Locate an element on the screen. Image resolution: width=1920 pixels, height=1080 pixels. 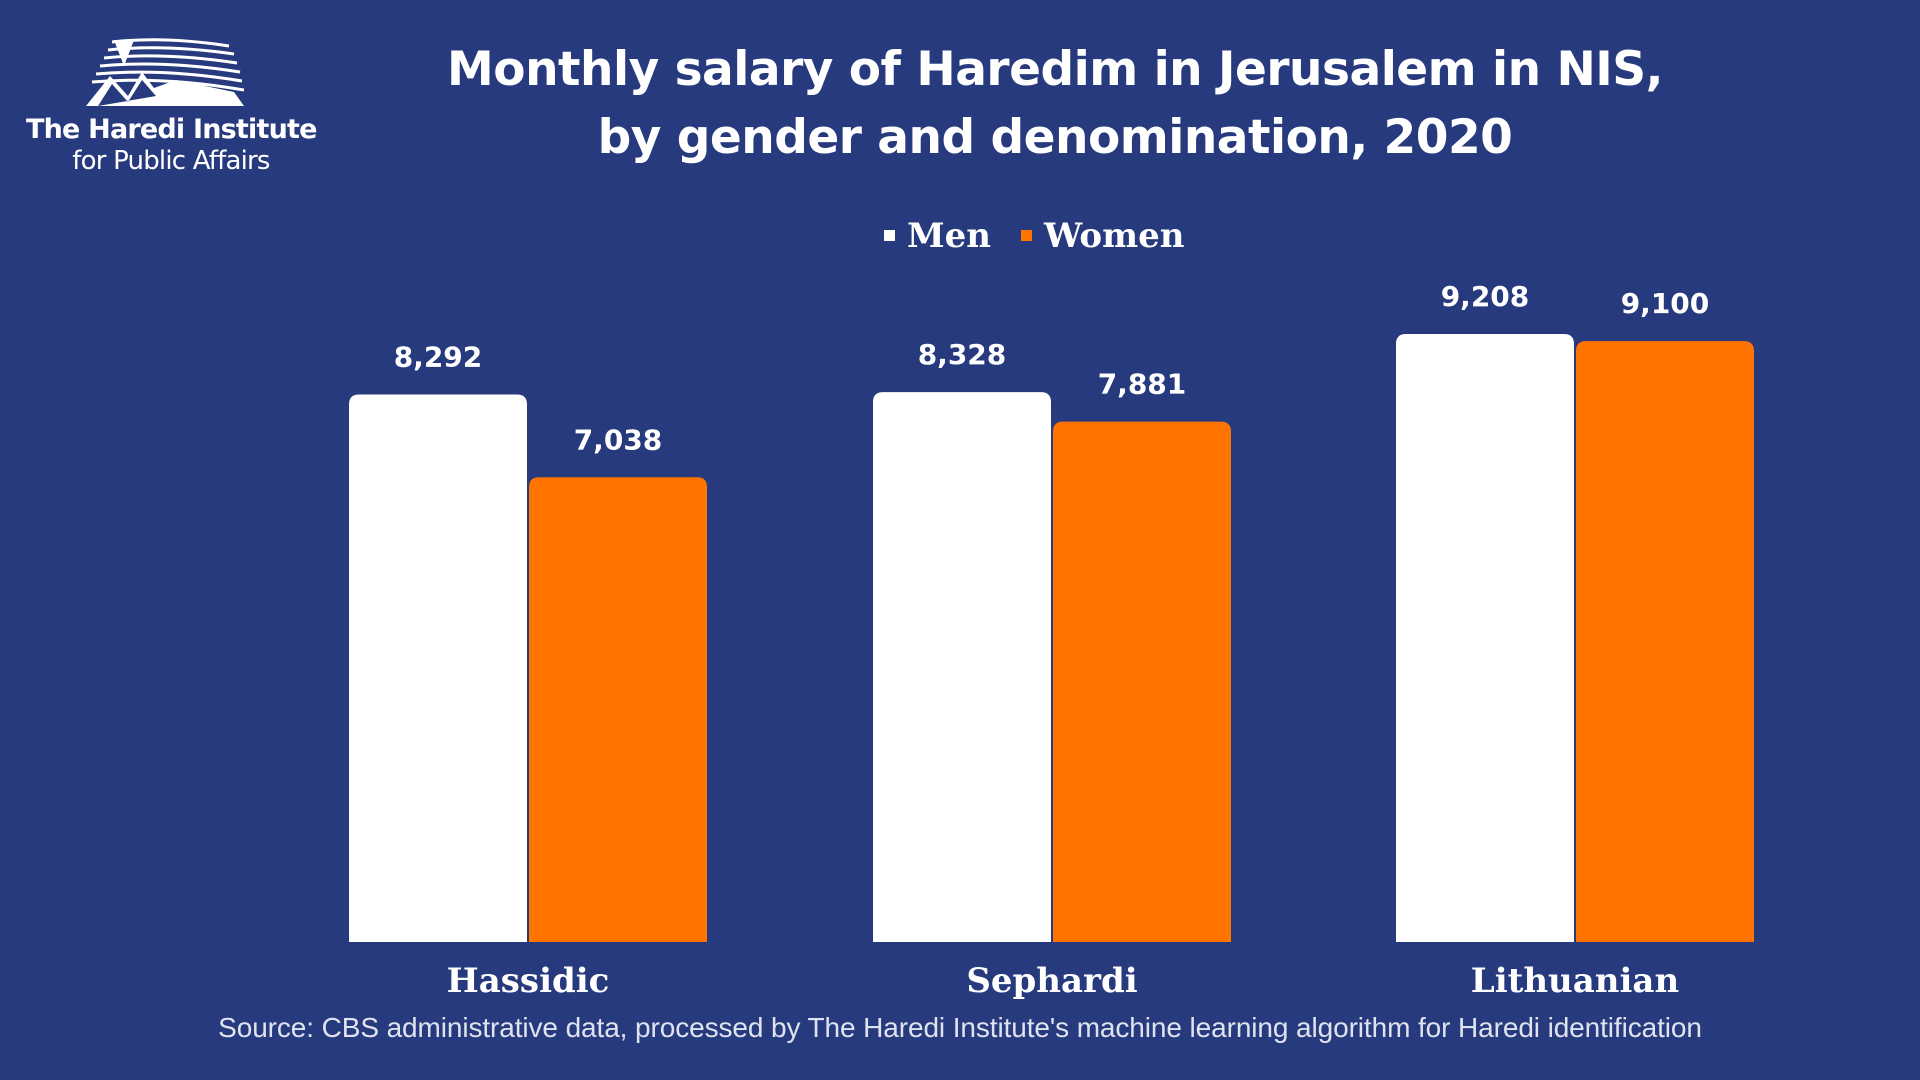
data-label-hassidic-men: 8,292 is located at coordinates (438, 356).